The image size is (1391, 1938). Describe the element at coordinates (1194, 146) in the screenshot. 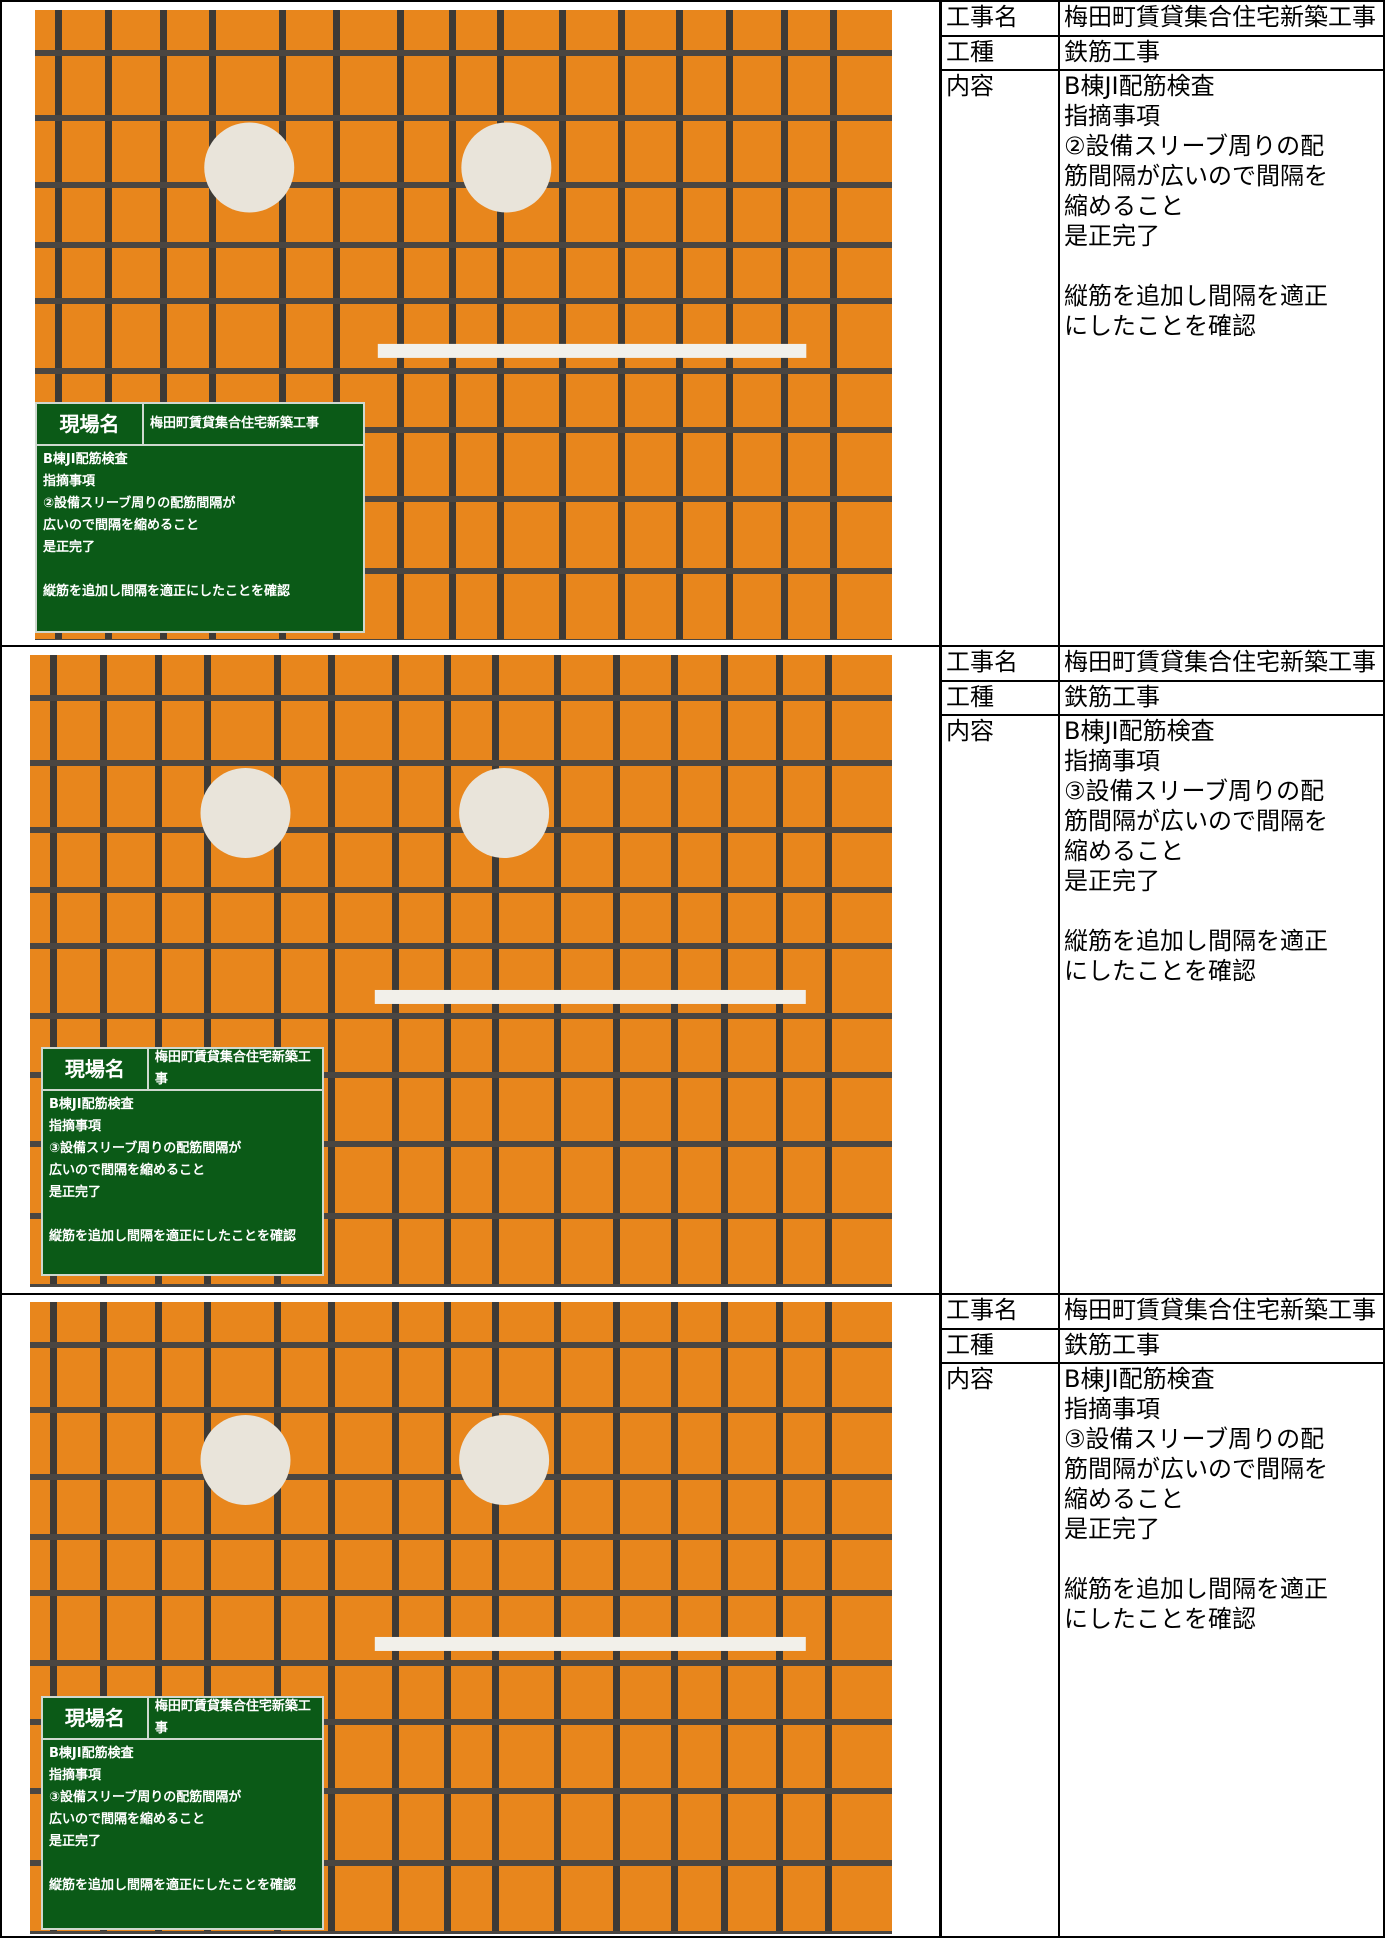

I see `content-line: ②設備スリーブ周りの配` at that location.